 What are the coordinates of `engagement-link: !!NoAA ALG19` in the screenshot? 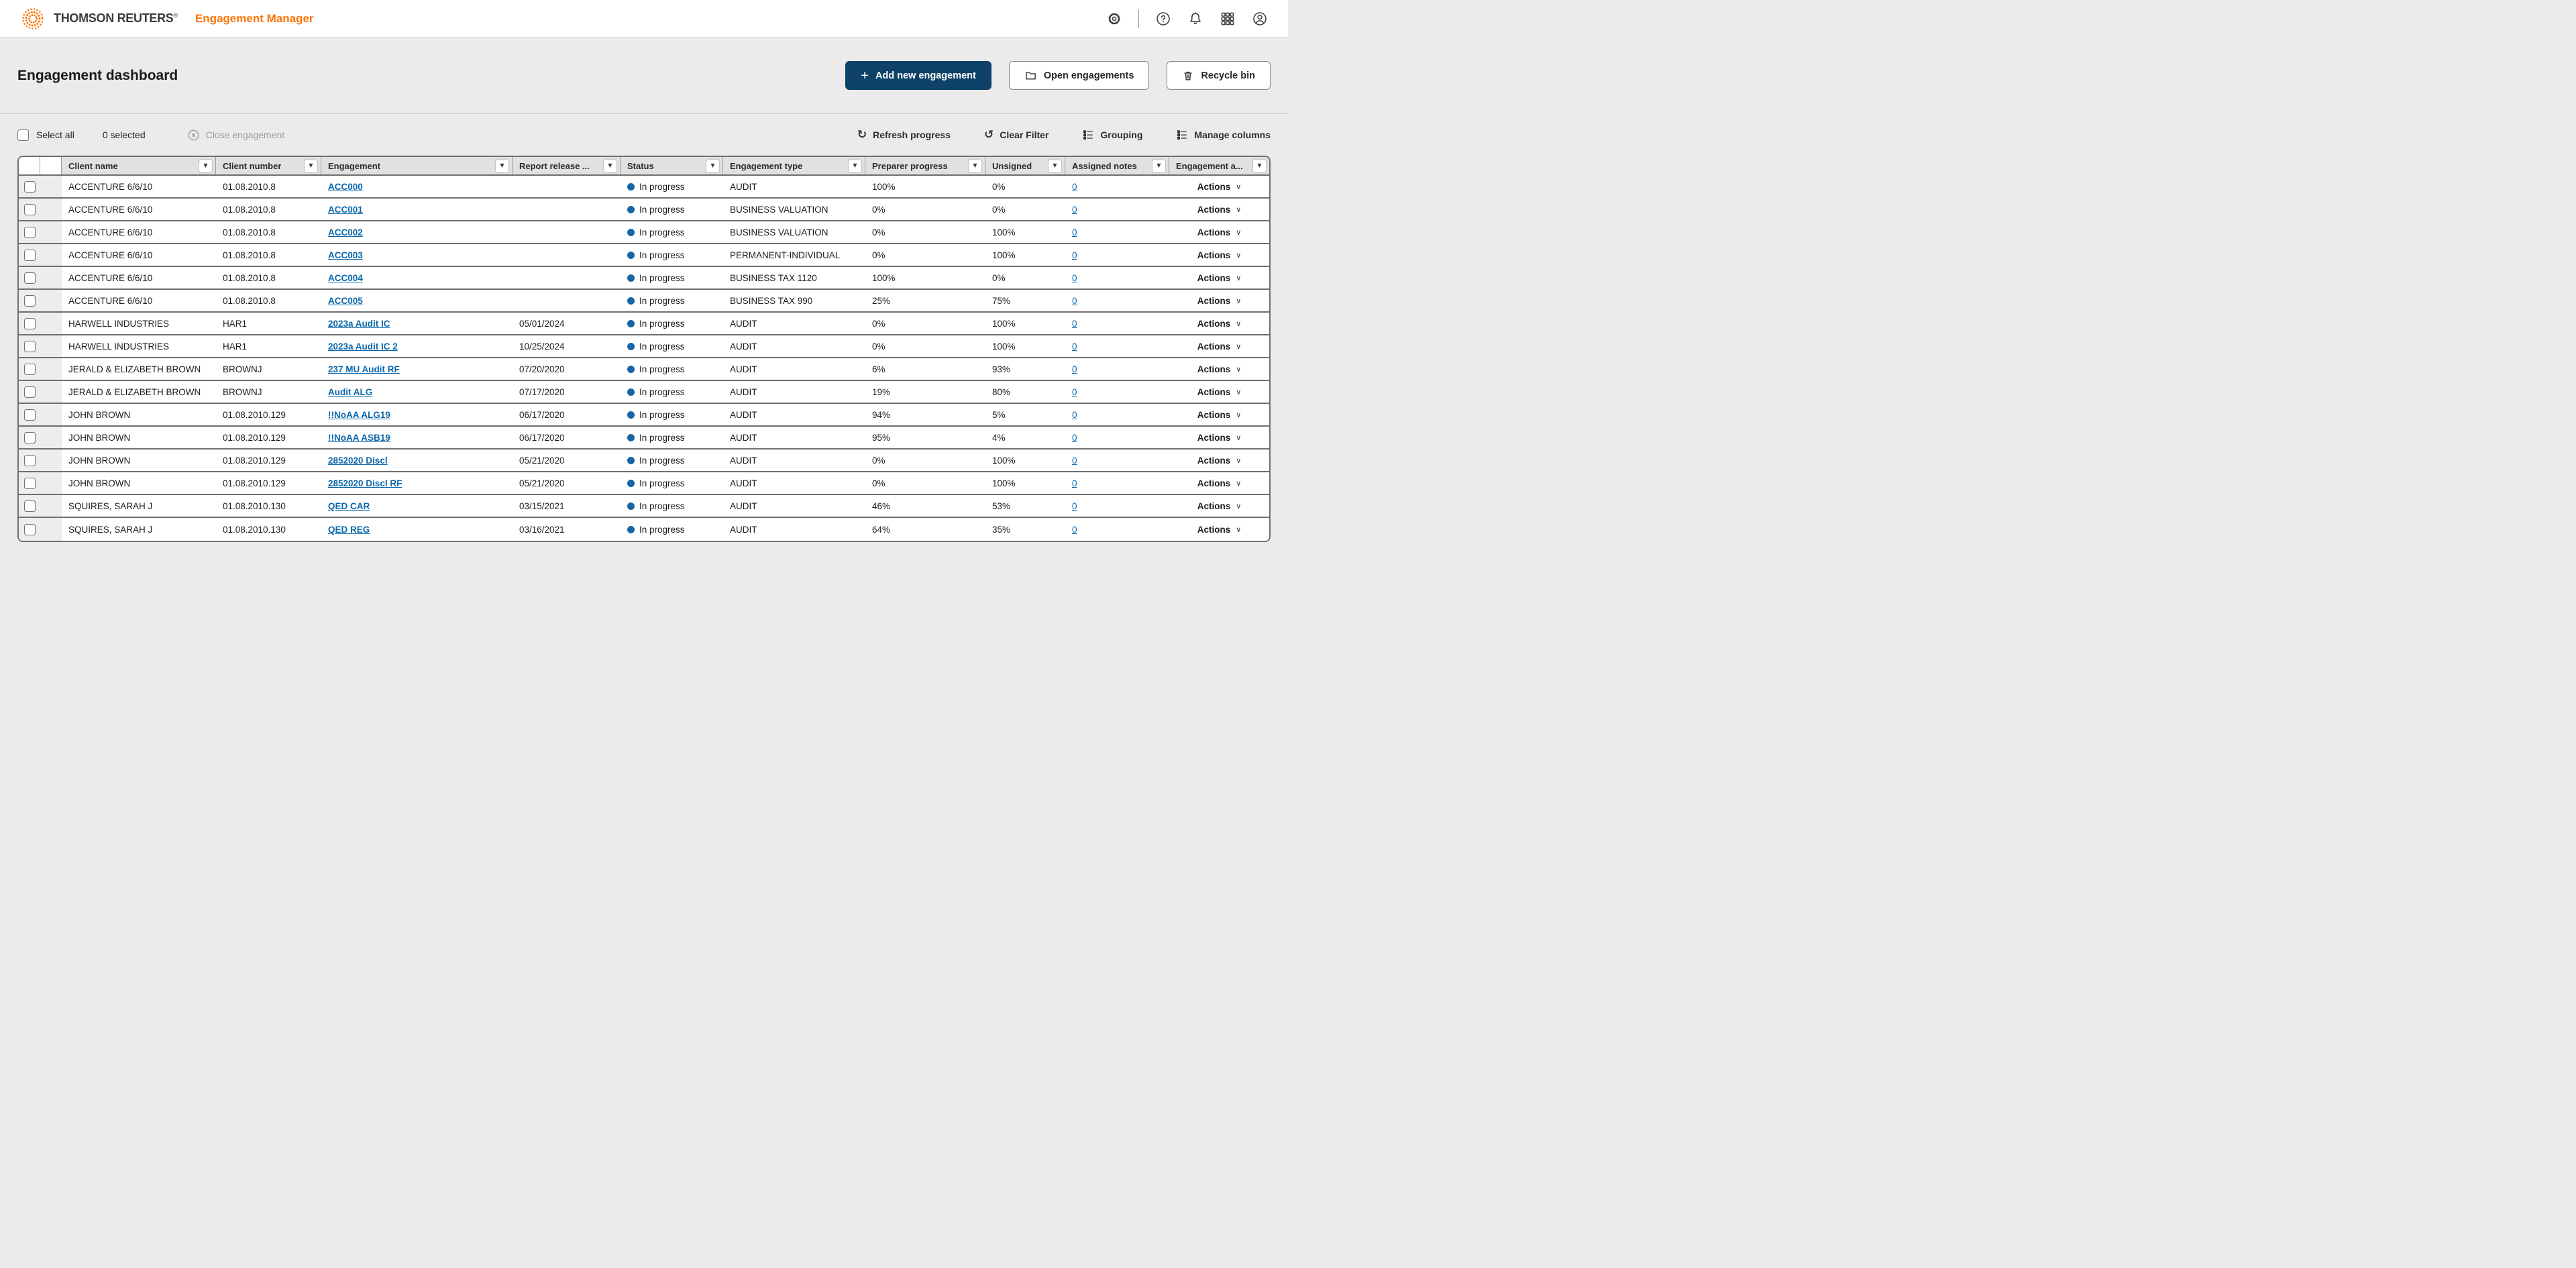 It's located at (359, 414).